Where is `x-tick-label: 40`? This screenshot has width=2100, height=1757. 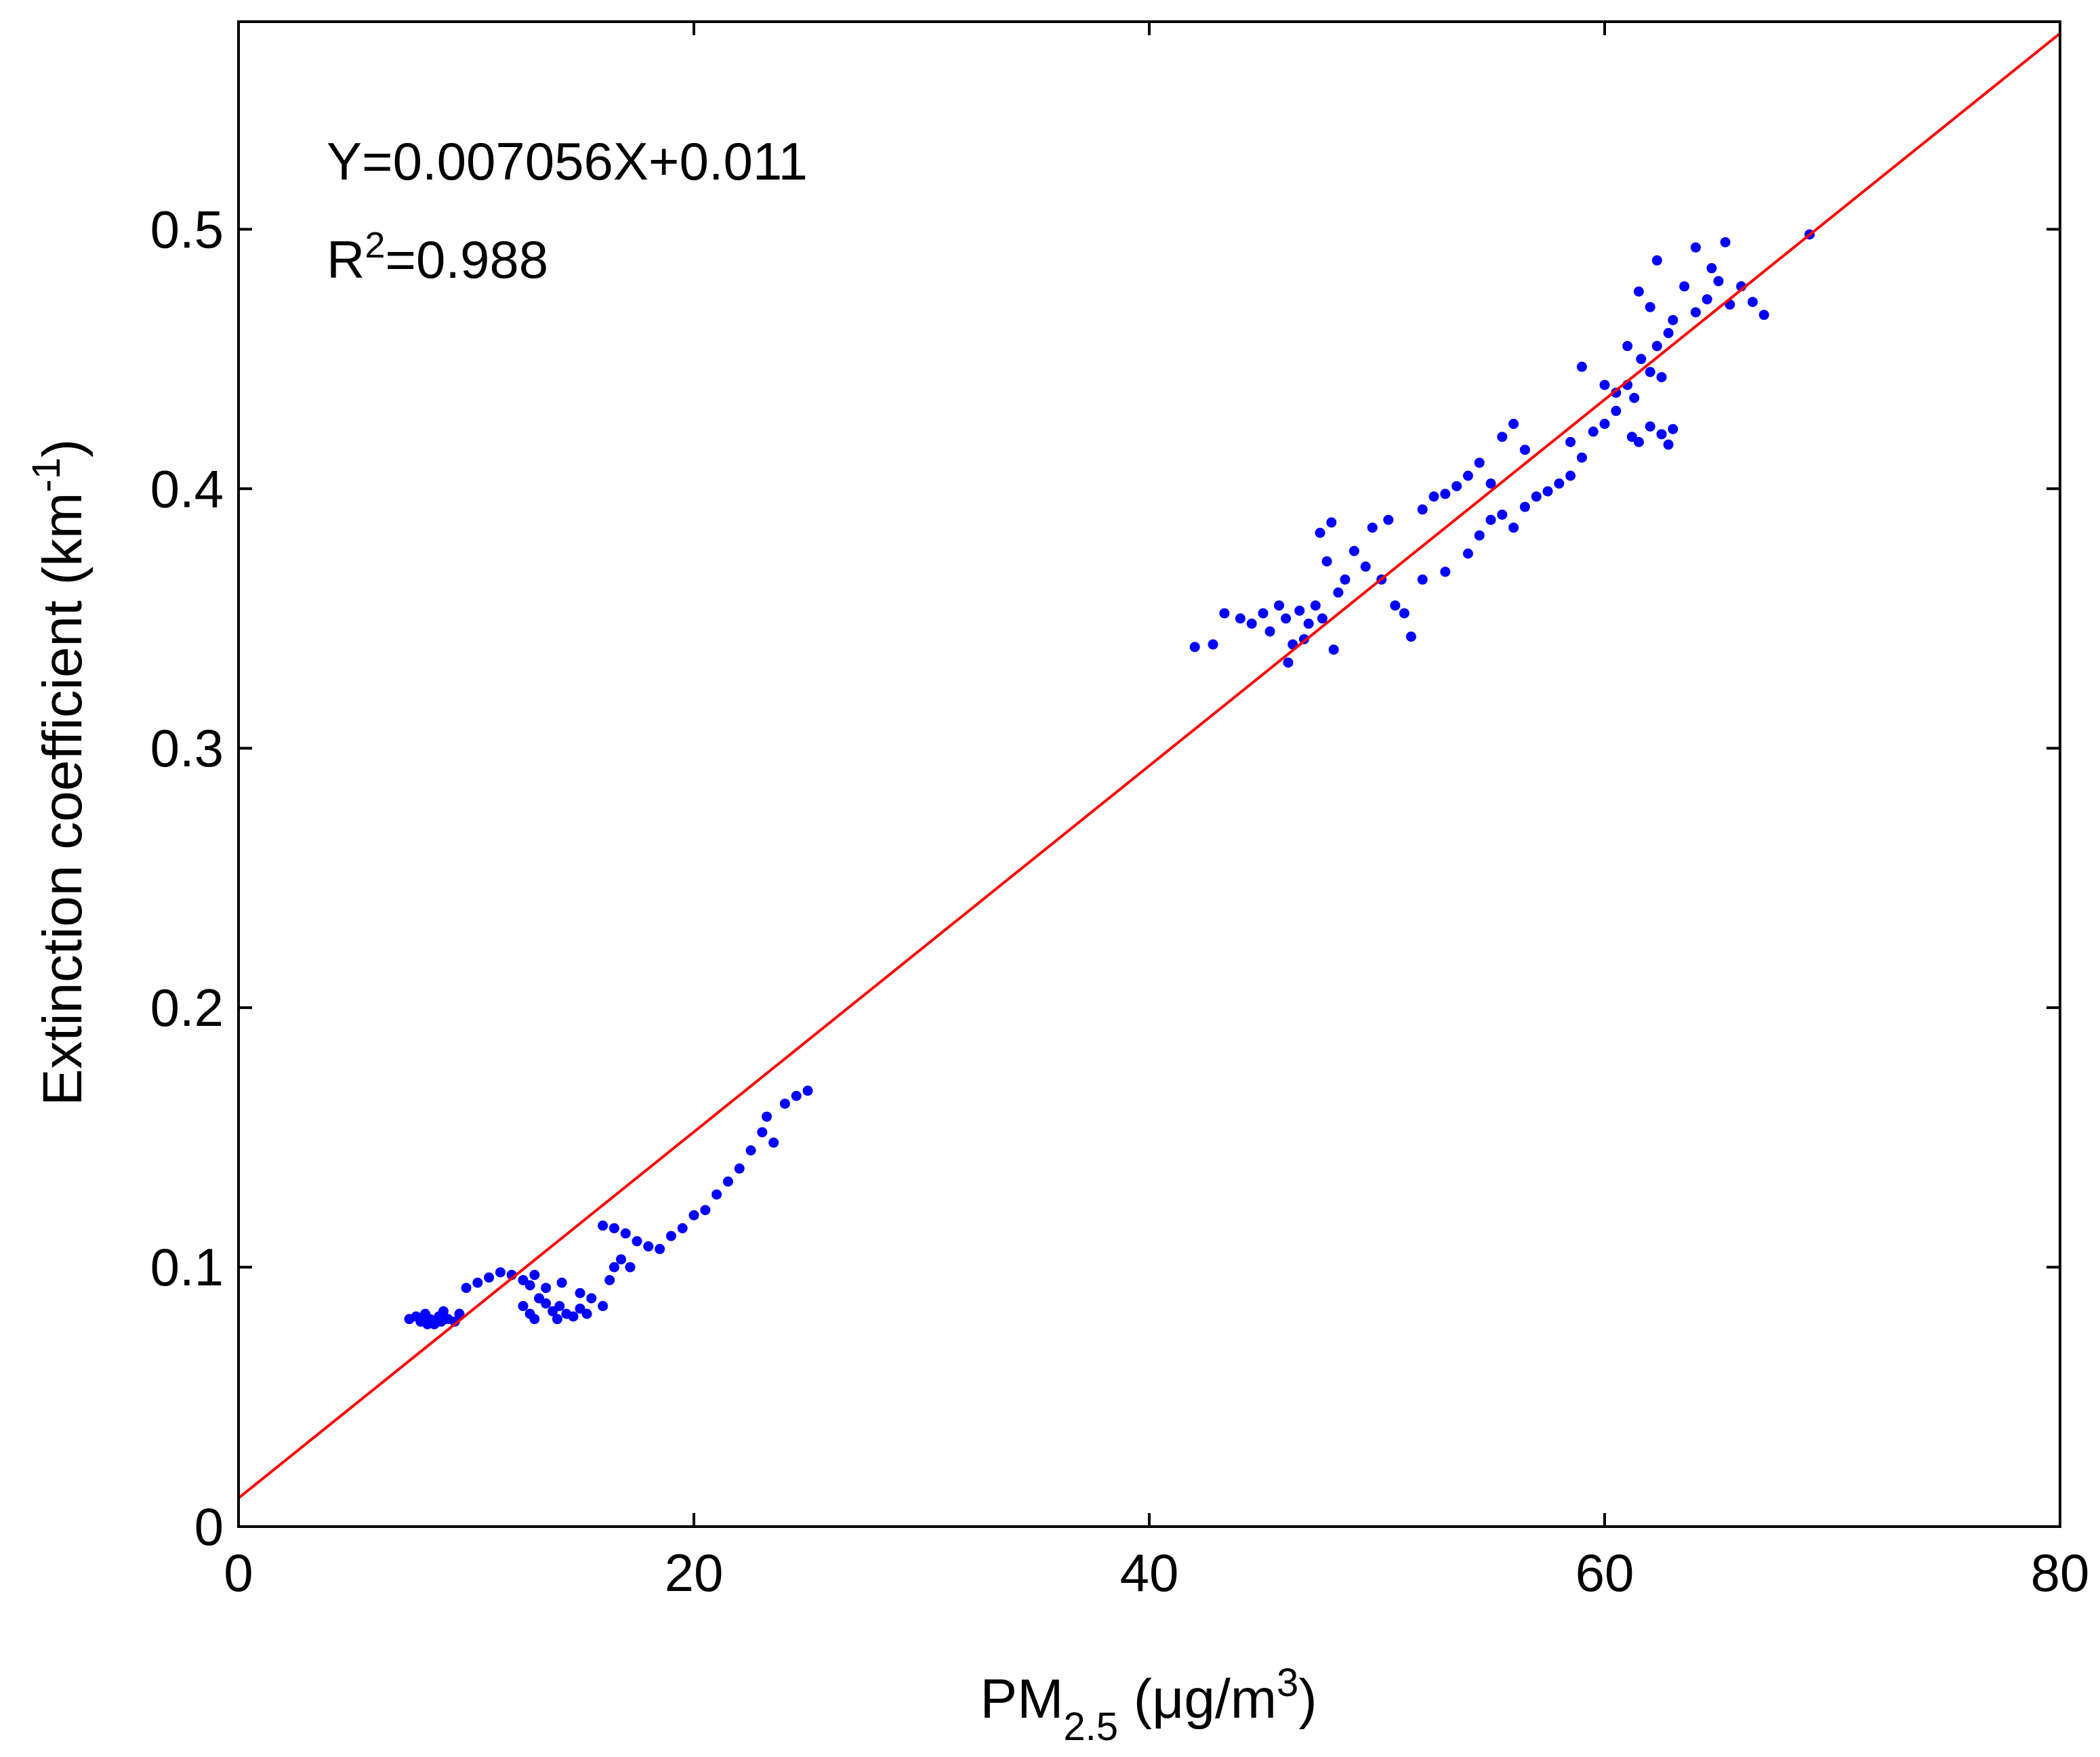 x-tick-label: 40 is located at coordinates (1149, 1573).